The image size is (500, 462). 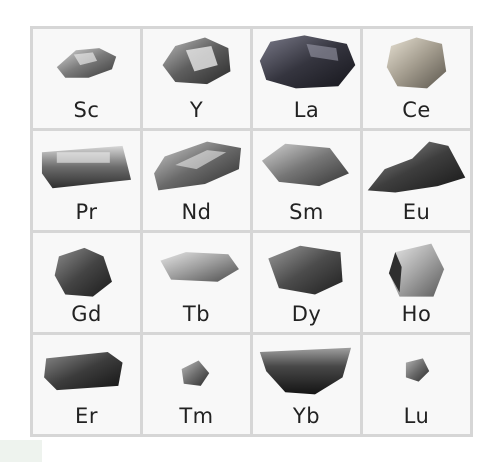 What do you see at coordinates (196, 212) in the screenshot?
I see `element-symbol: Nd` at bounding box center [196, 212].